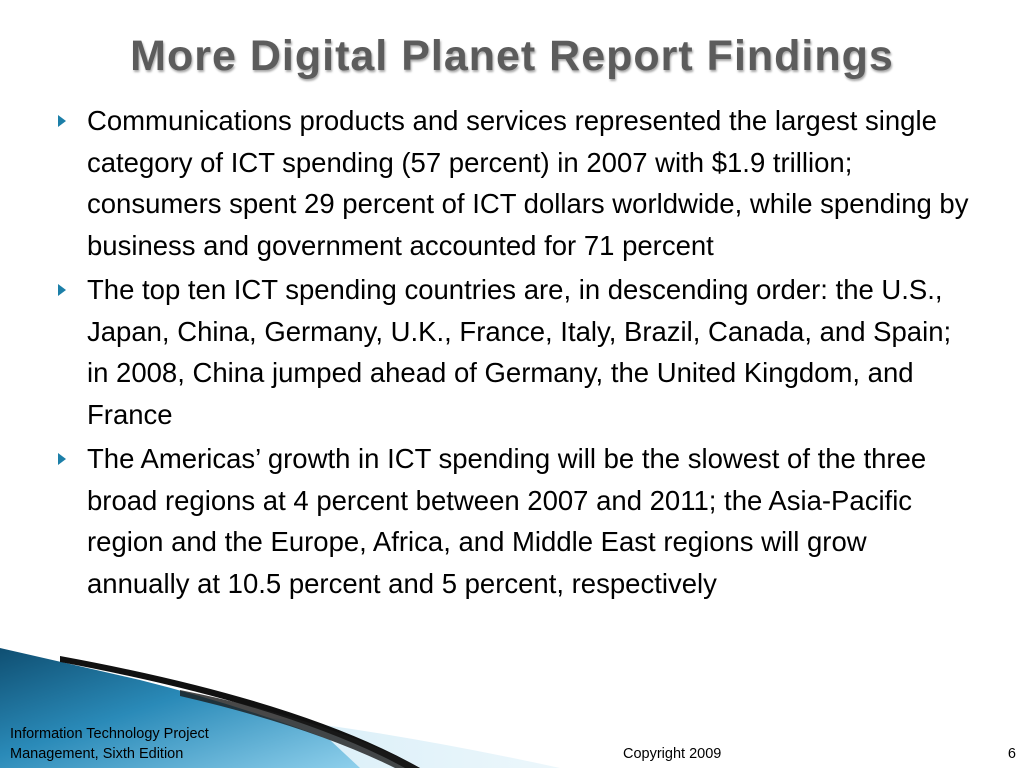  I want to click on slide-title: More Digital Planet Report Findings, so click(512, 56).